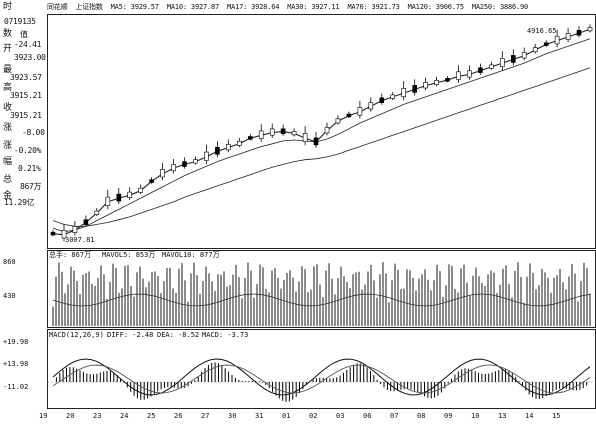 Image resolution: width=596 pixels, height=433 pixels. Describe the element at coordinates (502, 416) in the screenshot. I see `x-tick-label: 13` at that location.